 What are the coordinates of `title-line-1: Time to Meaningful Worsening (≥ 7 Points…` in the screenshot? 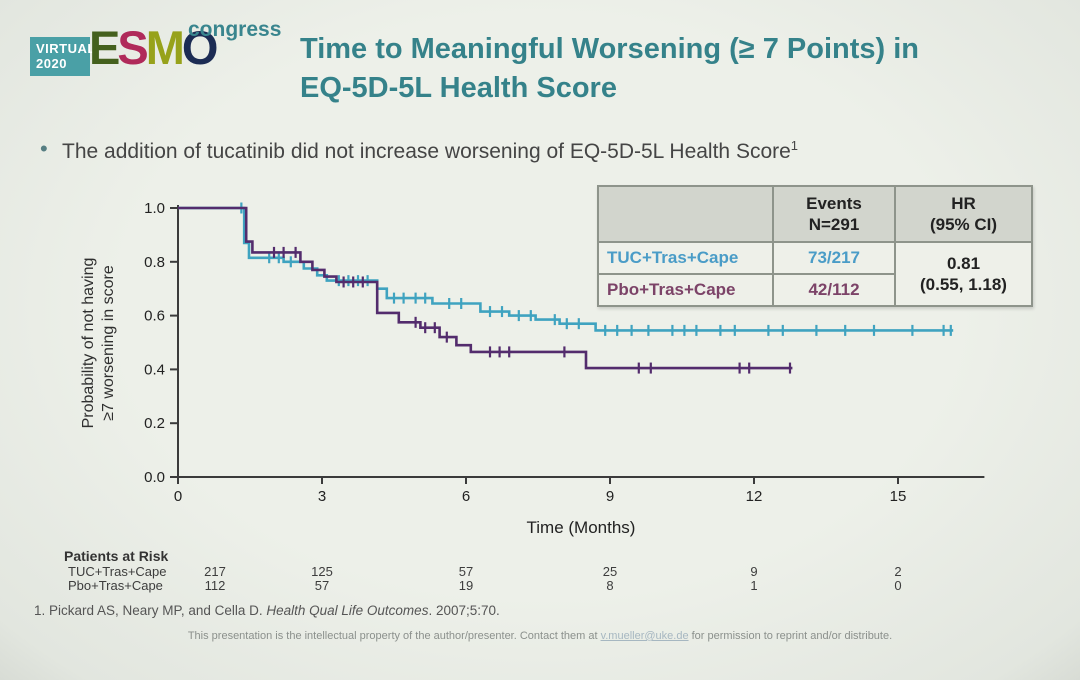 It's located at (610, 49).